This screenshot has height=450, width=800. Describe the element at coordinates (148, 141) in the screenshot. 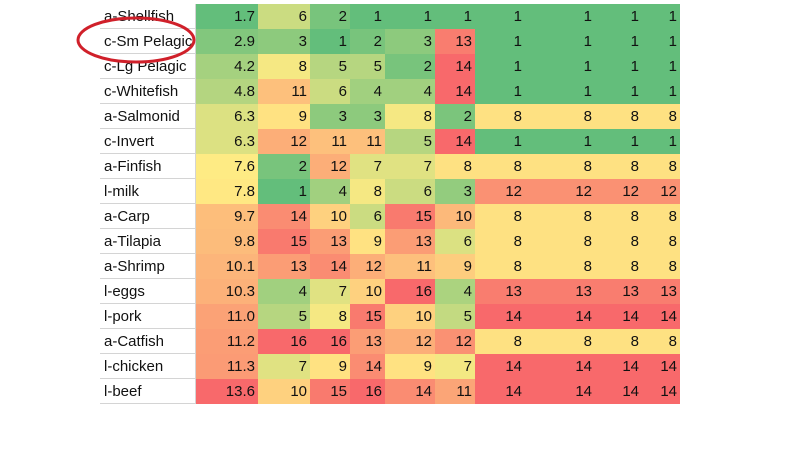

I see `row-label: c-Invert` at that location.